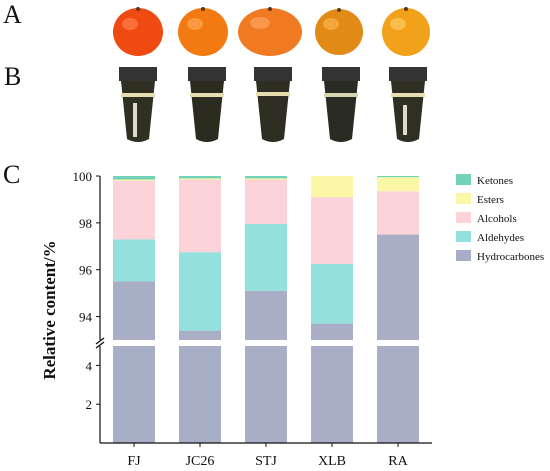 The width and height of the screenshot is (550, 471). I want to click on bar-FJ-alcohols, so click(134, 210).